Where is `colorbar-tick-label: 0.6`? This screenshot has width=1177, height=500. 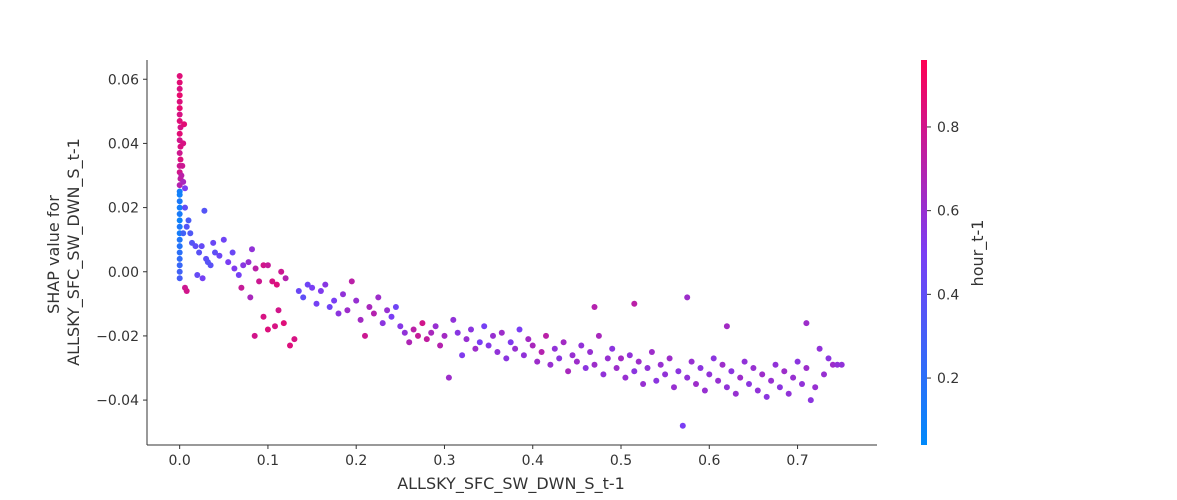
colorbar-tick-label: 0.6 is located at coordinates (948, 212).